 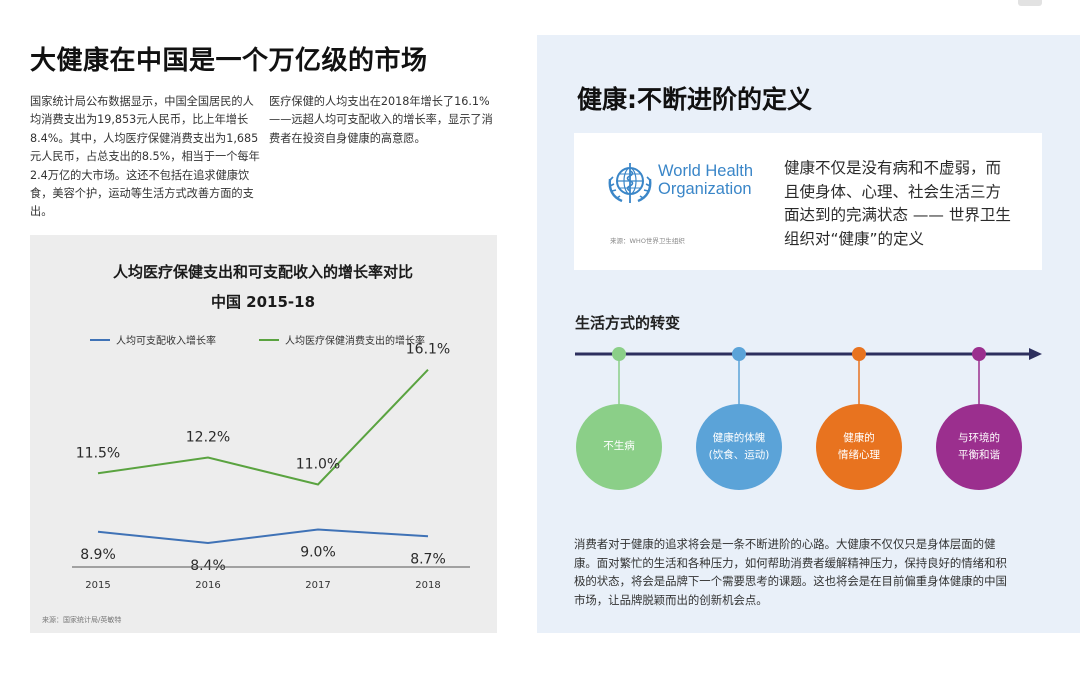 I want to click on x-tick-2016: 2016, so click(x=207, y=585).